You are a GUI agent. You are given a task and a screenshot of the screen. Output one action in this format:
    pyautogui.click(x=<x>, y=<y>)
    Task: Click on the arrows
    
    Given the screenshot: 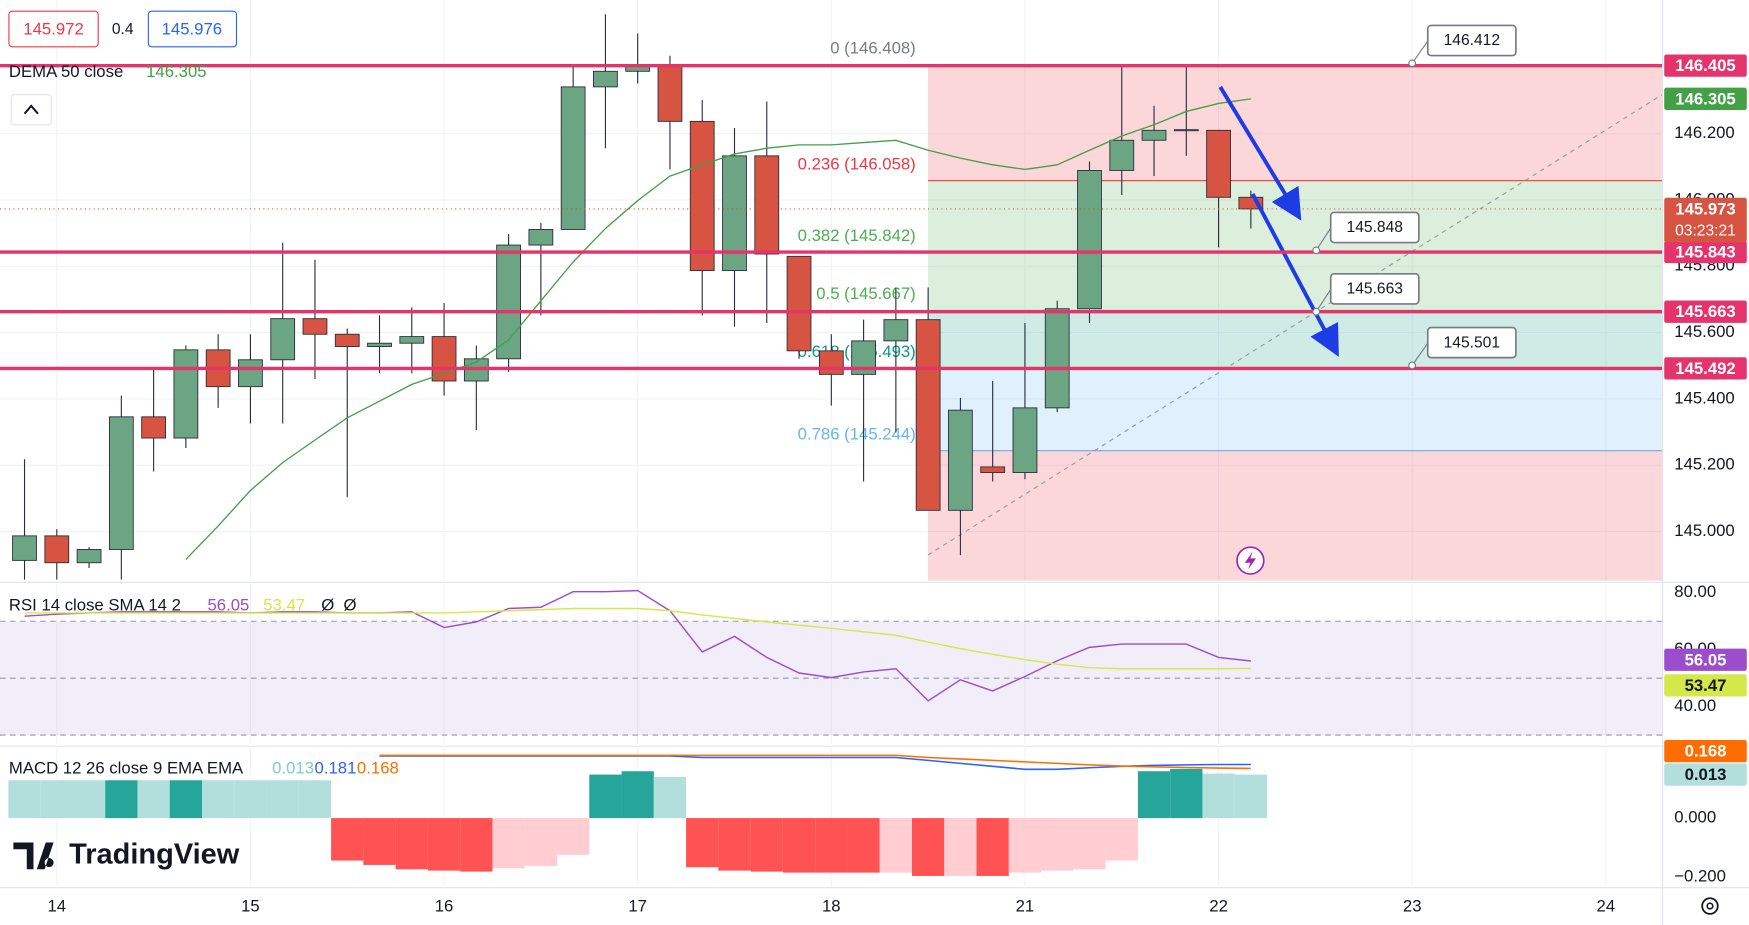 What is the action you would take?
    pyautogui.click(x=1278, y=221)
    